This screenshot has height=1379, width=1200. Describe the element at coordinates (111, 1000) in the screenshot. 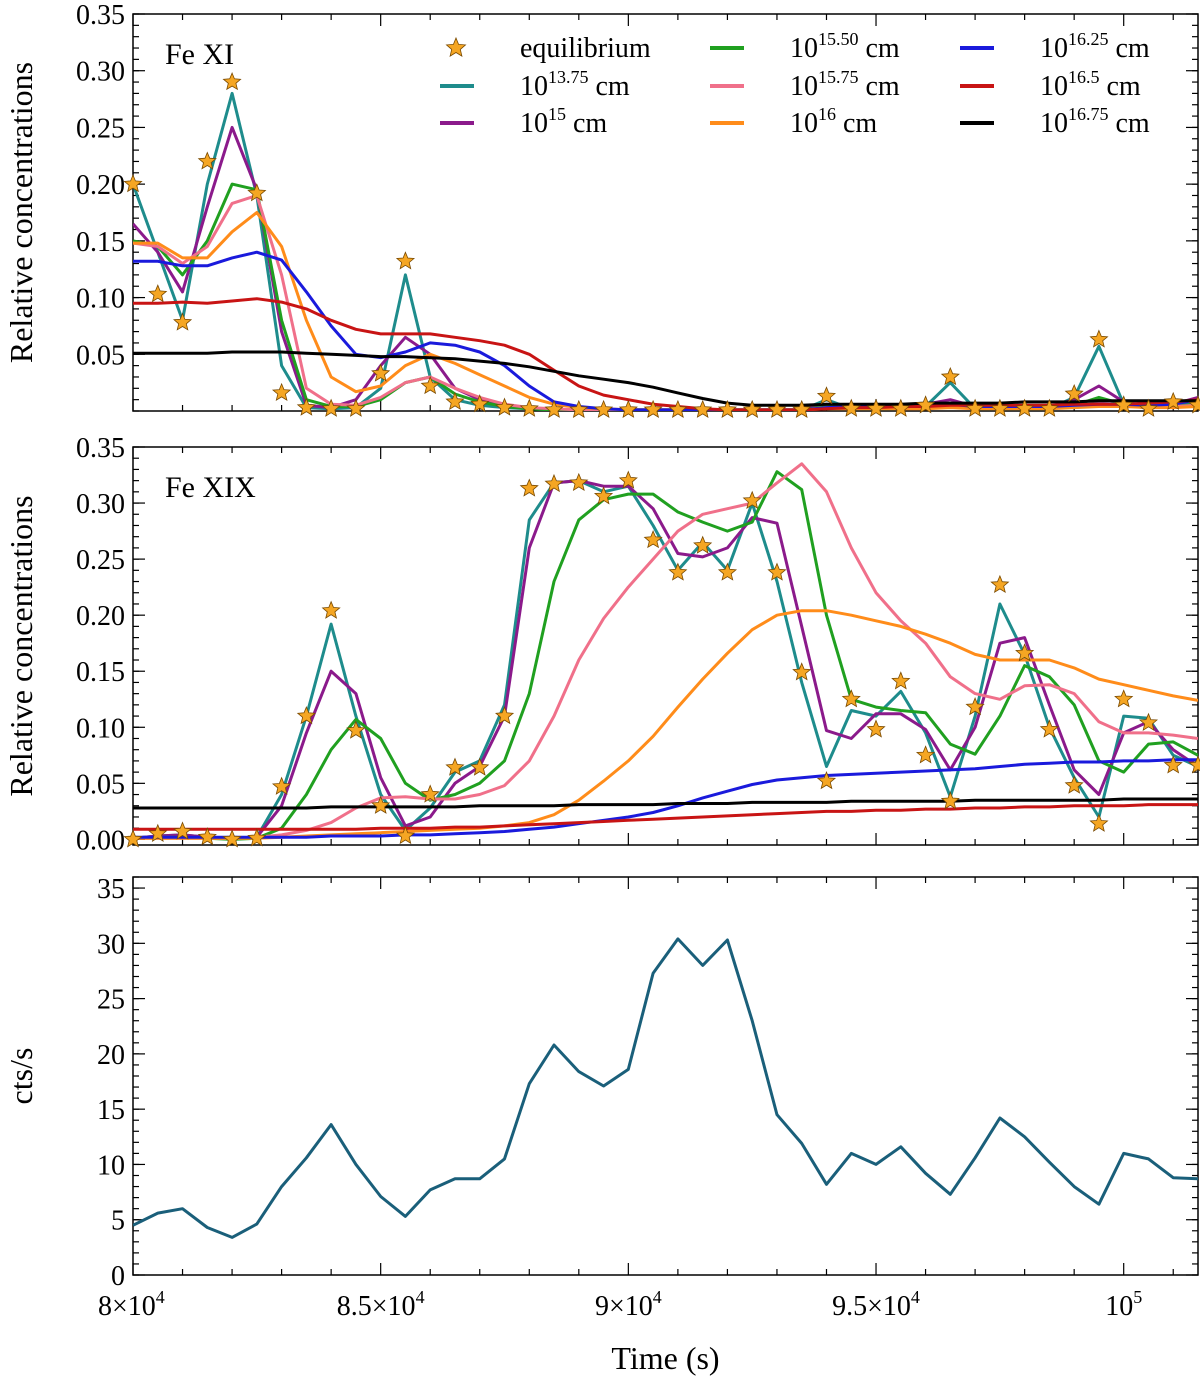

I see `y-tick-label: 25` at that location.